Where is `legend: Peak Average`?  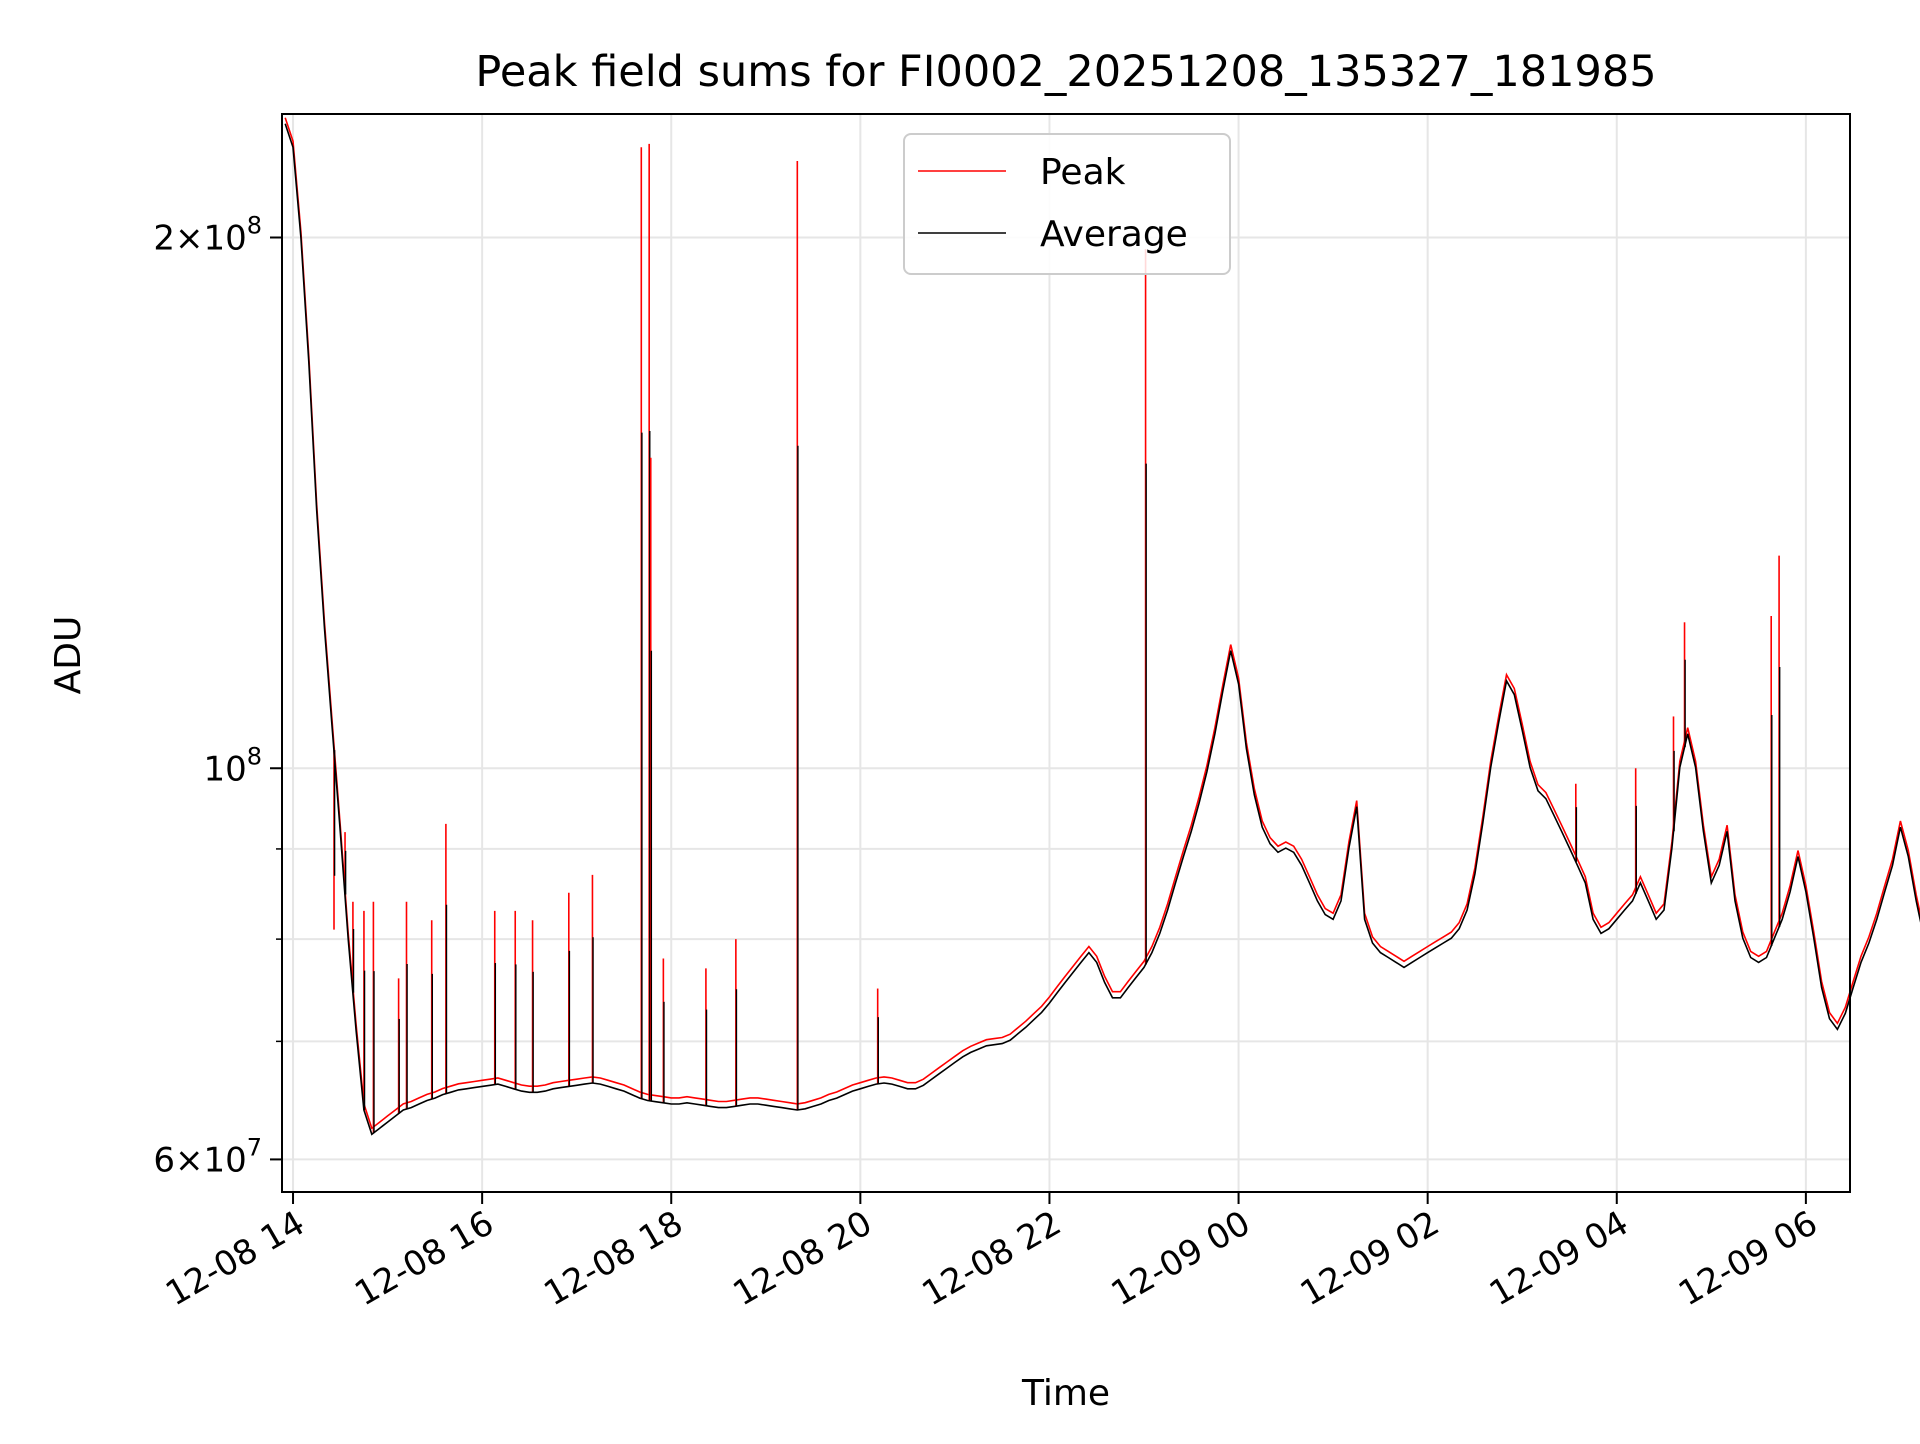 legend: Peak Average is located at coordinates (1067, 204).